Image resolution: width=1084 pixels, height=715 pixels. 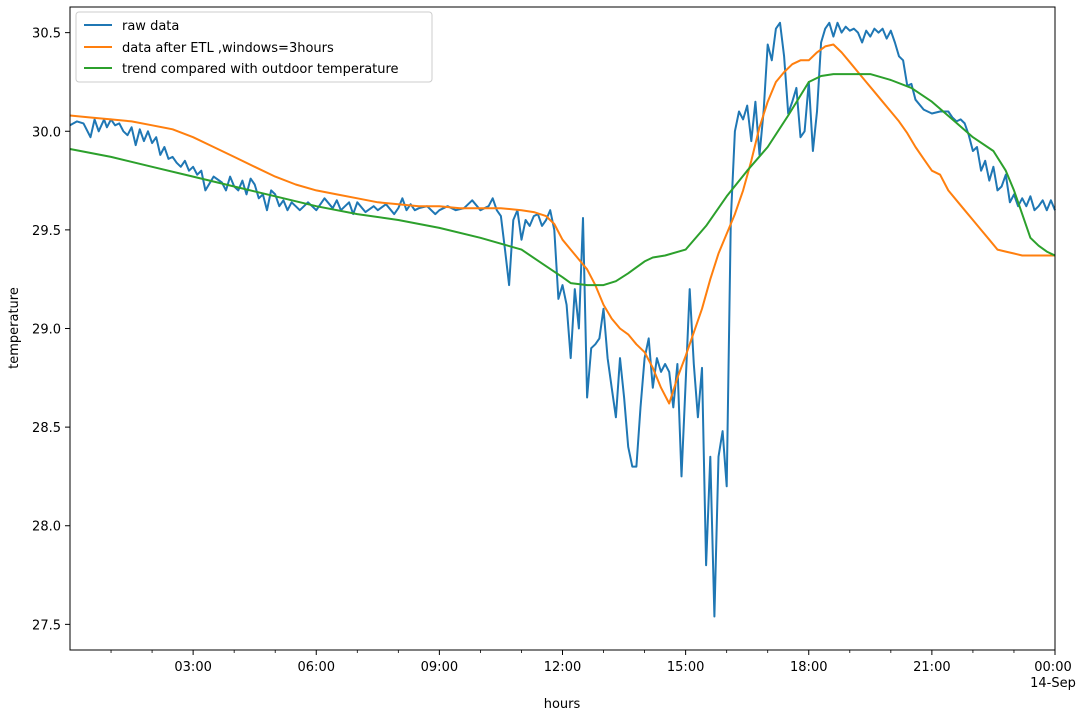 What do you see at coordinates (260, 69) in the screenshot?
I see `legend-label-trend: trend compared with outdoor temperature` at bounding box center [260, 69].